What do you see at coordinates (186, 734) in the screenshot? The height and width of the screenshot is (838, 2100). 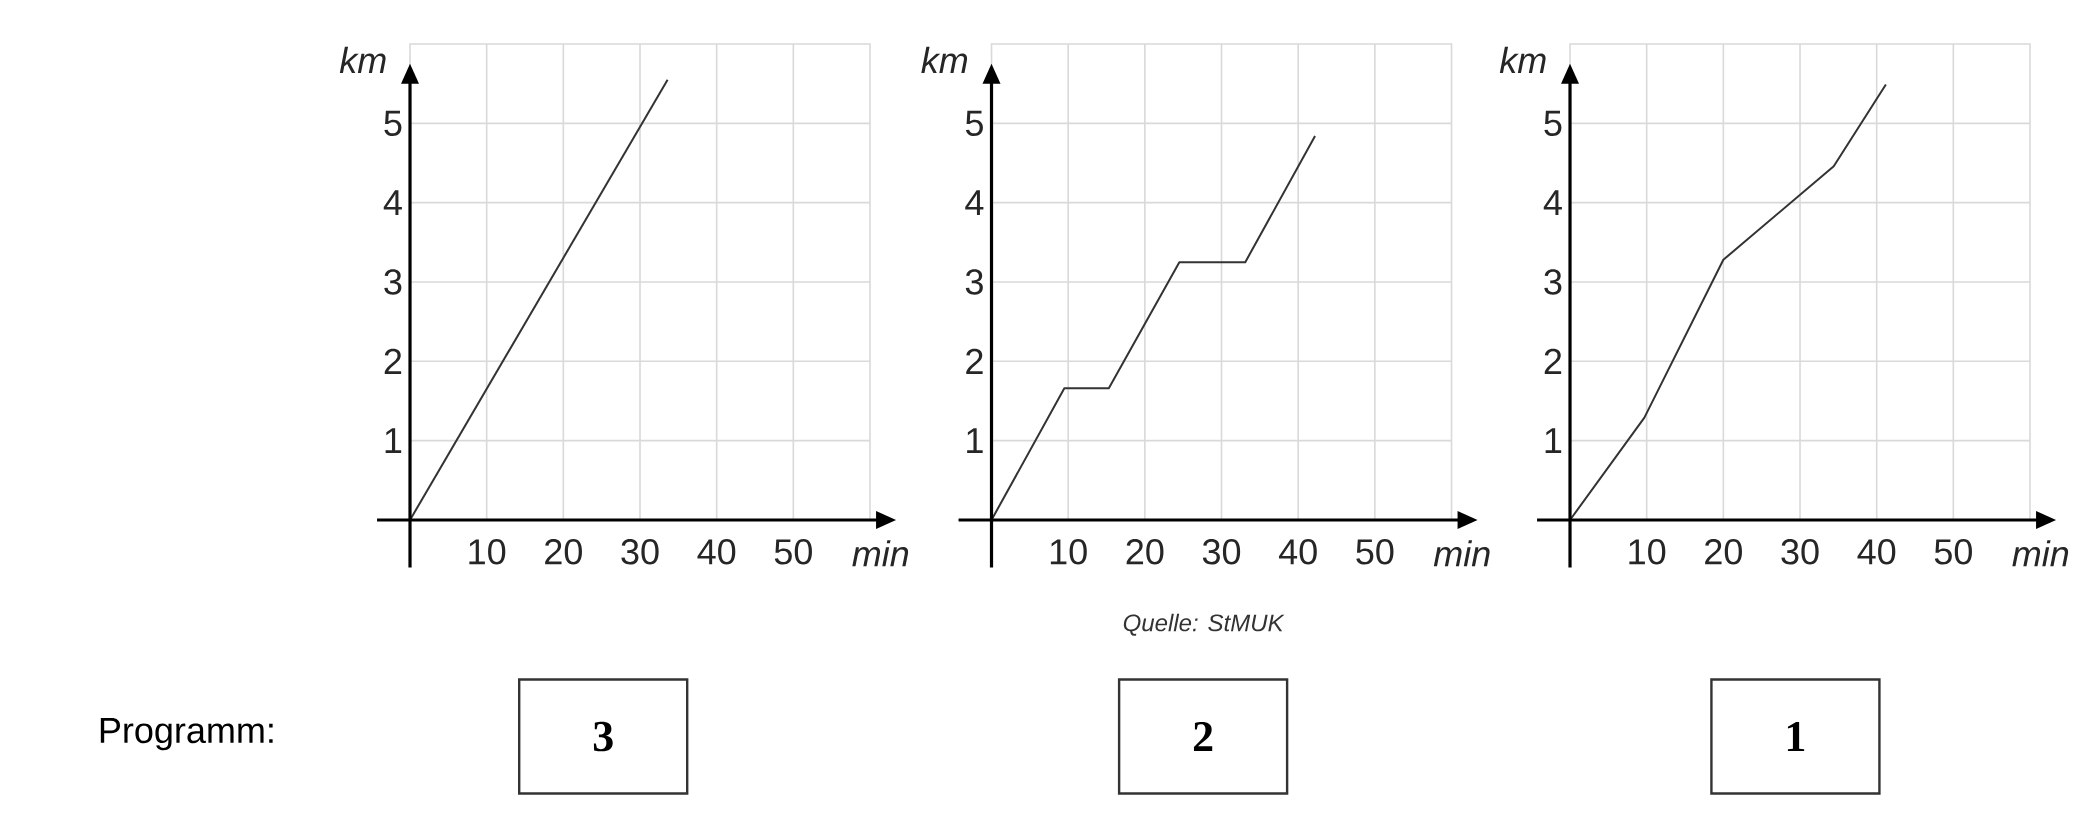 I see `text: Programm:` at bounding box center [186, 734].